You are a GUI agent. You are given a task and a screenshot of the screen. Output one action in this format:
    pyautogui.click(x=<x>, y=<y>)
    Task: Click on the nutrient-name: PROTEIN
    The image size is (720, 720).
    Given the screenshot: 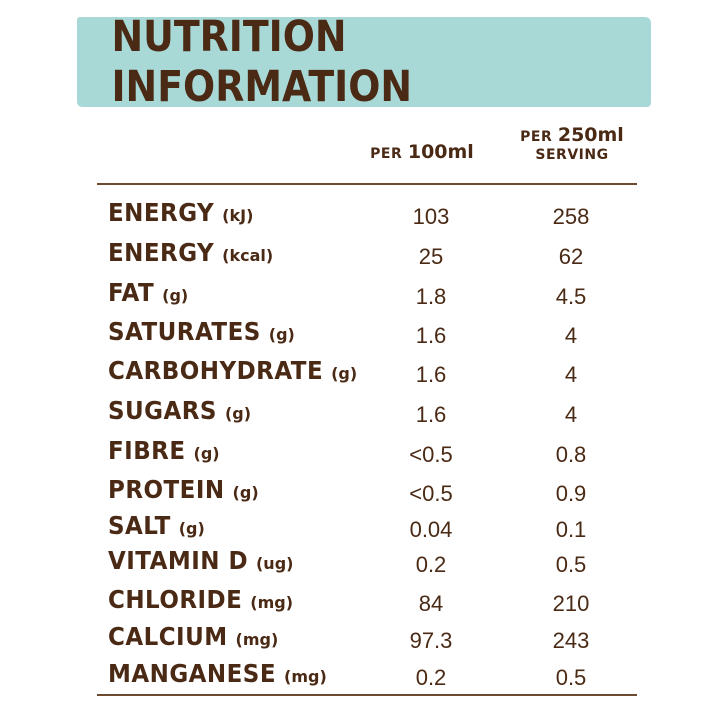 What is the action you would take?
    pyautogui.click(x=166, y=489)
    